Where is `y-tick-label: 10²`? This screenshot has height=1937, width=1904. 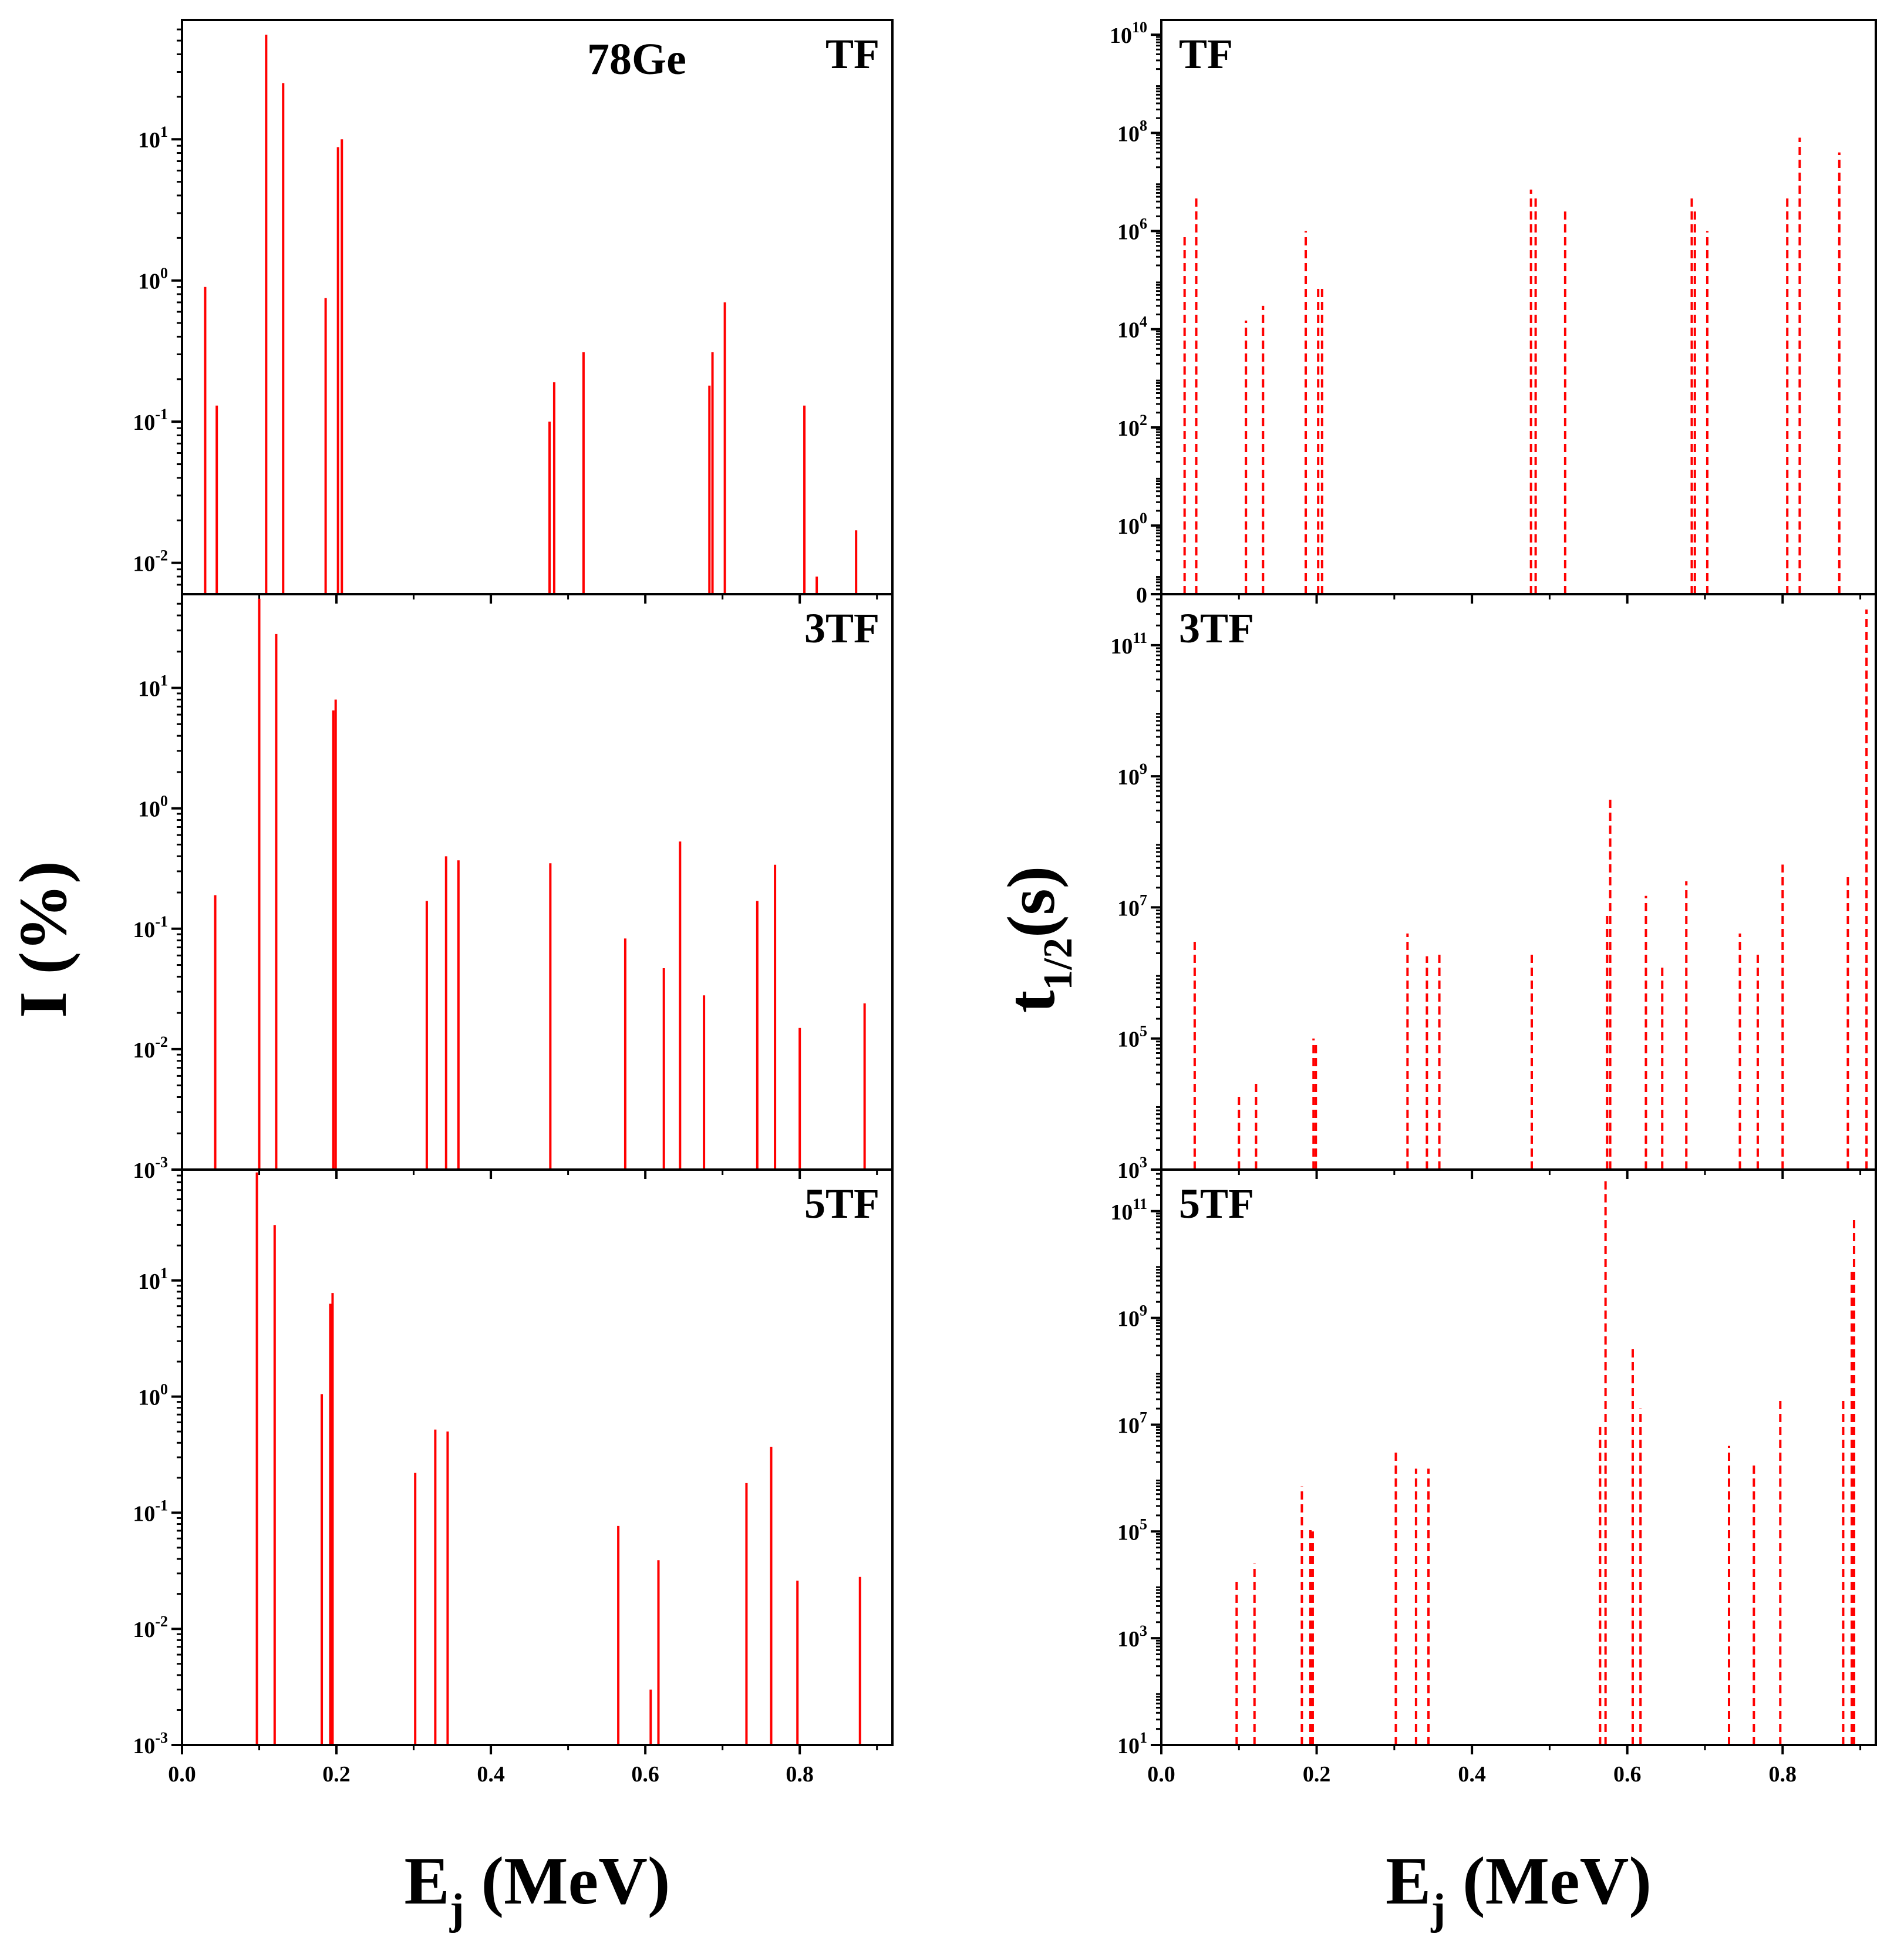
y-tick-label: 10² is located at coordinates (1132, 426).